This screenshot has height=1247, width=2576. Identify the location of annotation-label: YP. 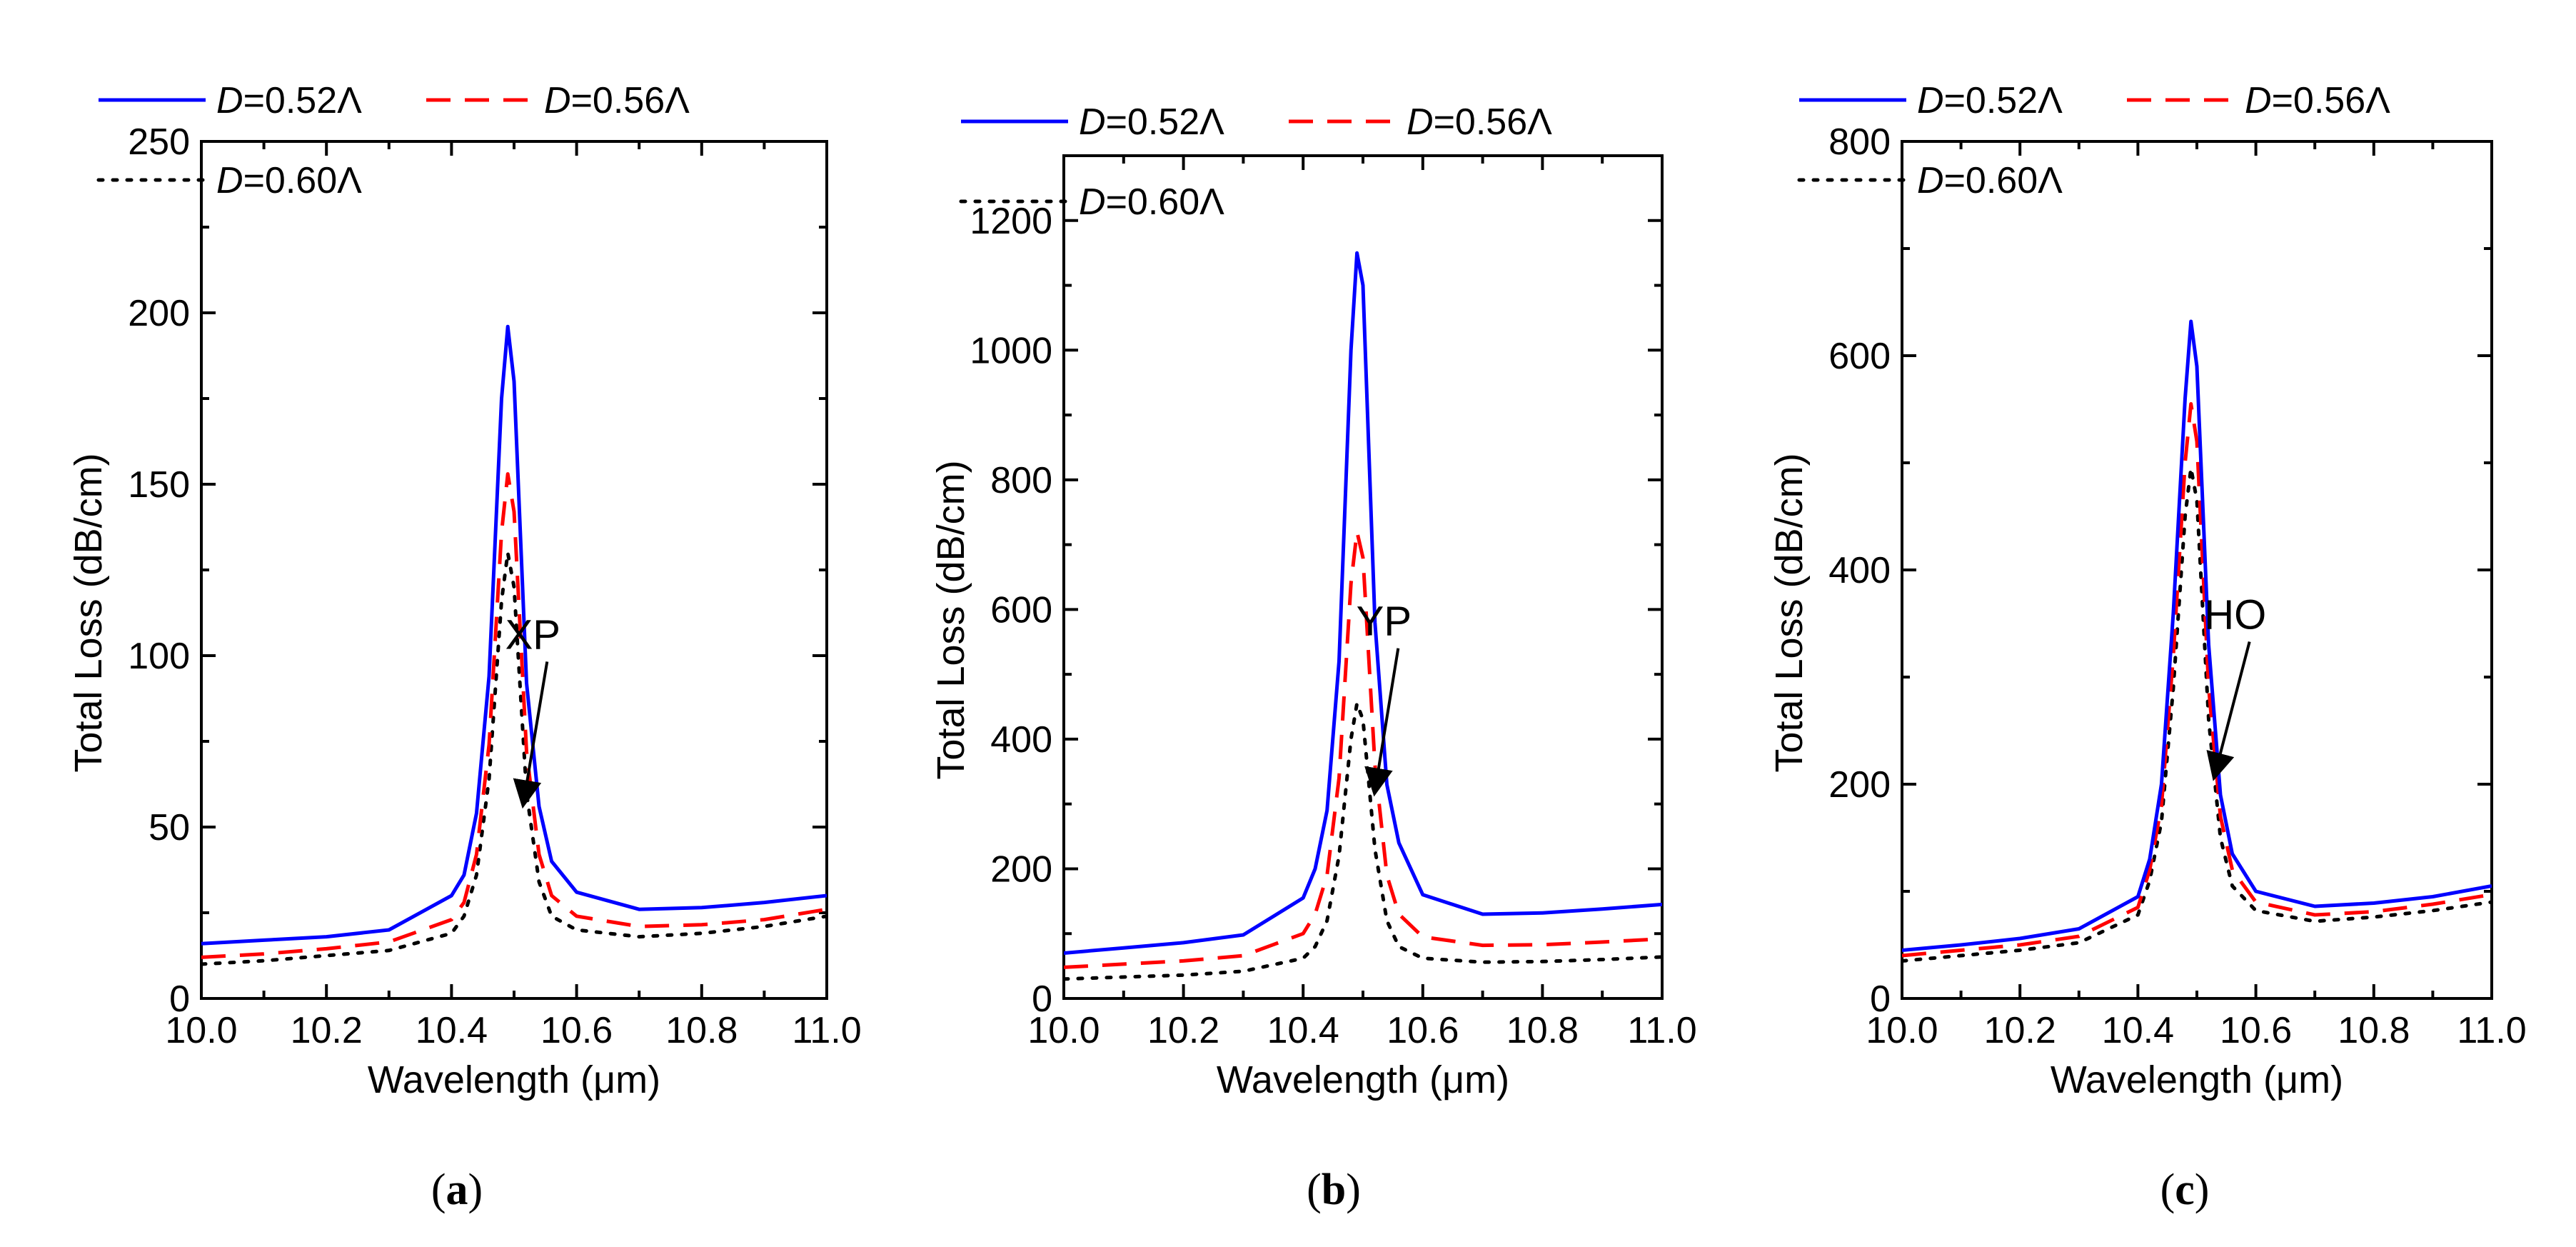
(1384, 622).